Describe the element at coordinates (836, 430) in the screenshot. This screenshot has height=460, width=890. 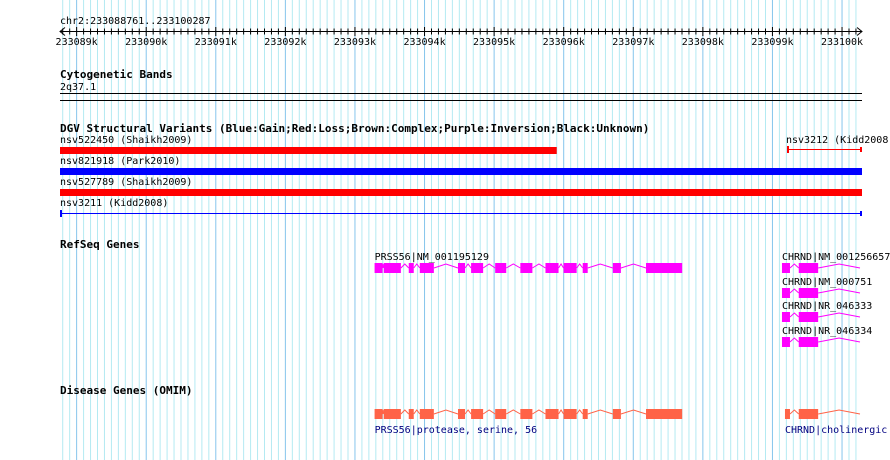
I see `gene-label: CHRND|cholinergic` at that location.